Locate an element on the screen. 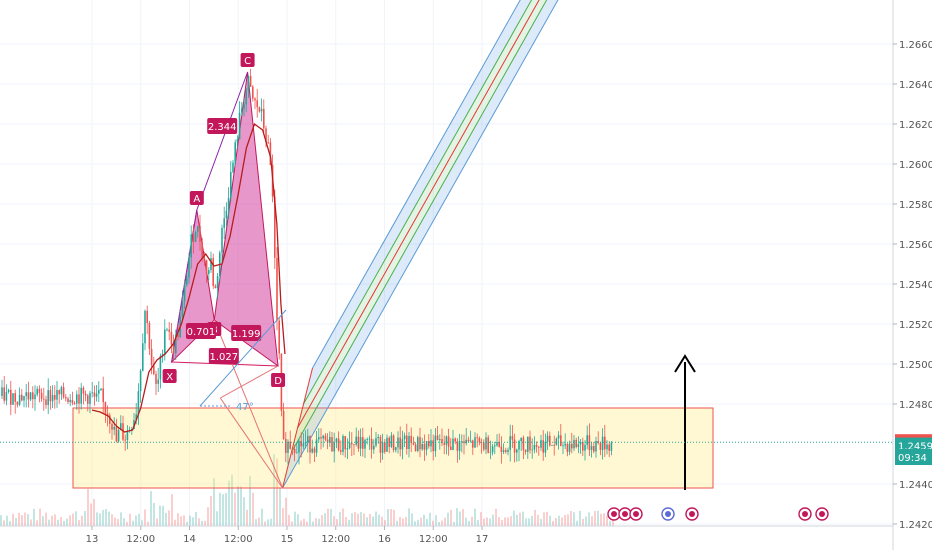  price-badge-label: 09:34 is located at coordinates (912, 458).